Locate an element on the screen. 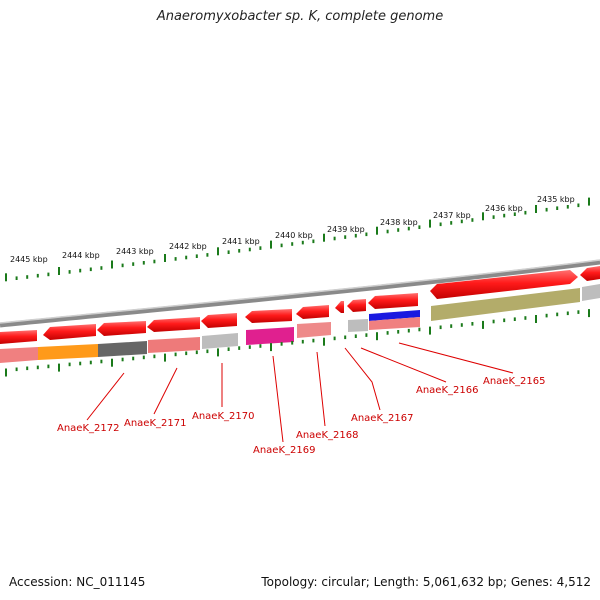  gene-label: AnaeK_2165 is located at coordinates (514, 381).